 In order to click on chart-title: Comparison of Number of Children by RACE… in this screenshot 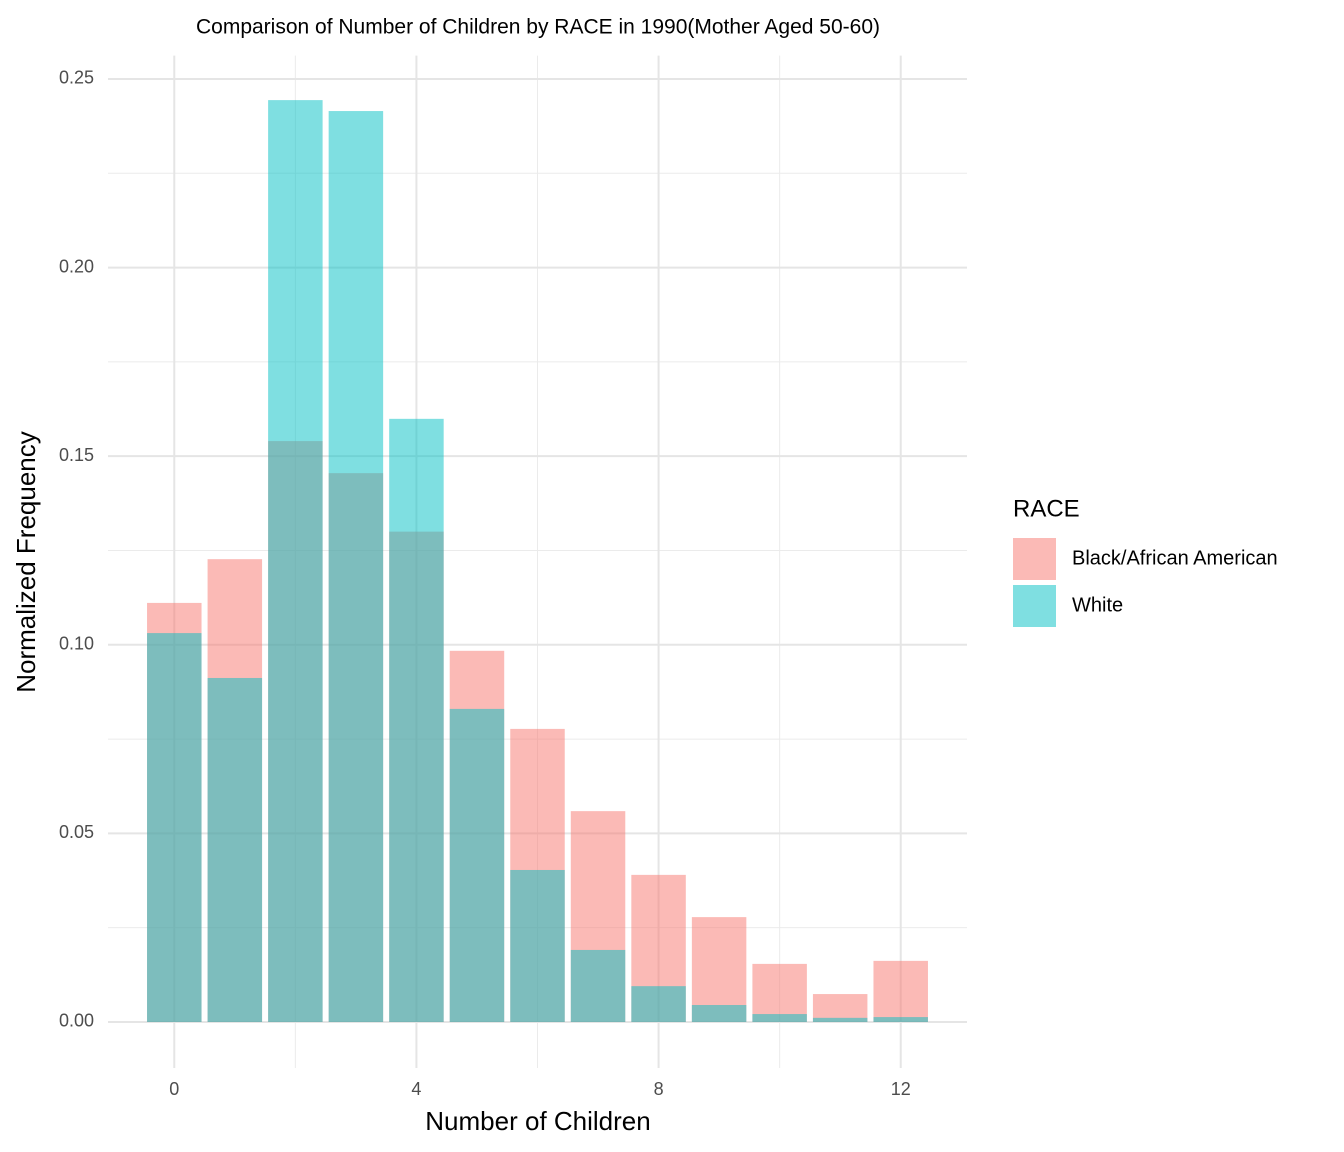, I will do `click(538, 27)`.